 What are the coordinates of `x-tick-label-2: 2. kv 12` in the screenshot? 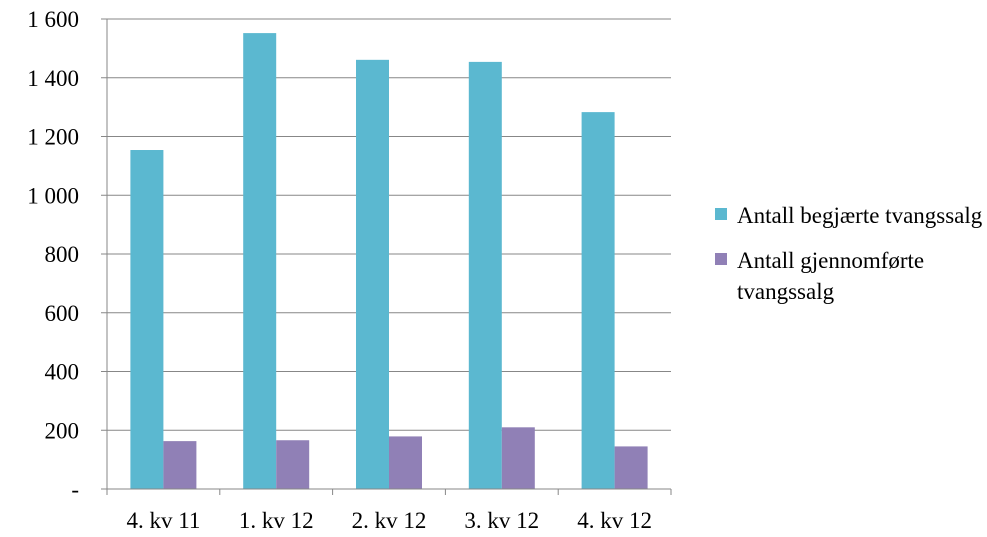 It's located at (389, 520).